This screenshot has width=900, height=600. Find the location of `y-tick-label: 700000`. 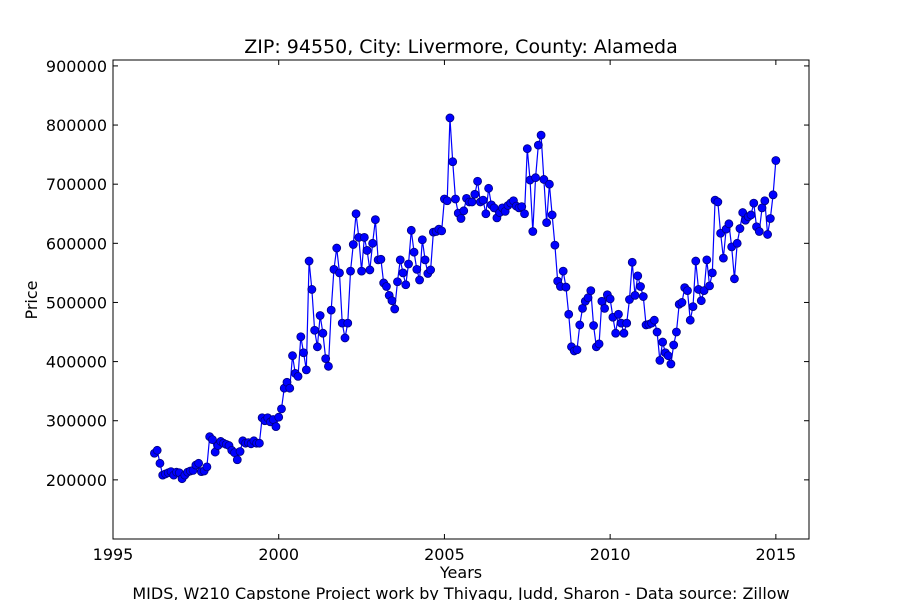

y-tick-label: 700000 is located at coordinates (76, 184).